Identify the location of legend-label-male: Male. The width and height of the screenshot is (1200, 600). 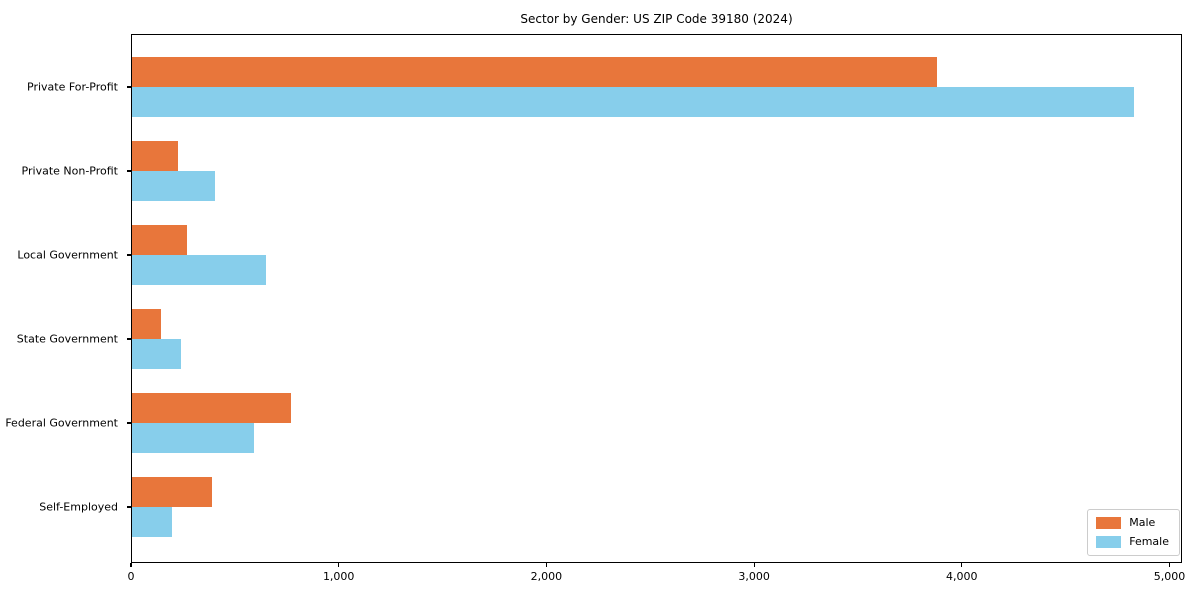
(1142, 522).